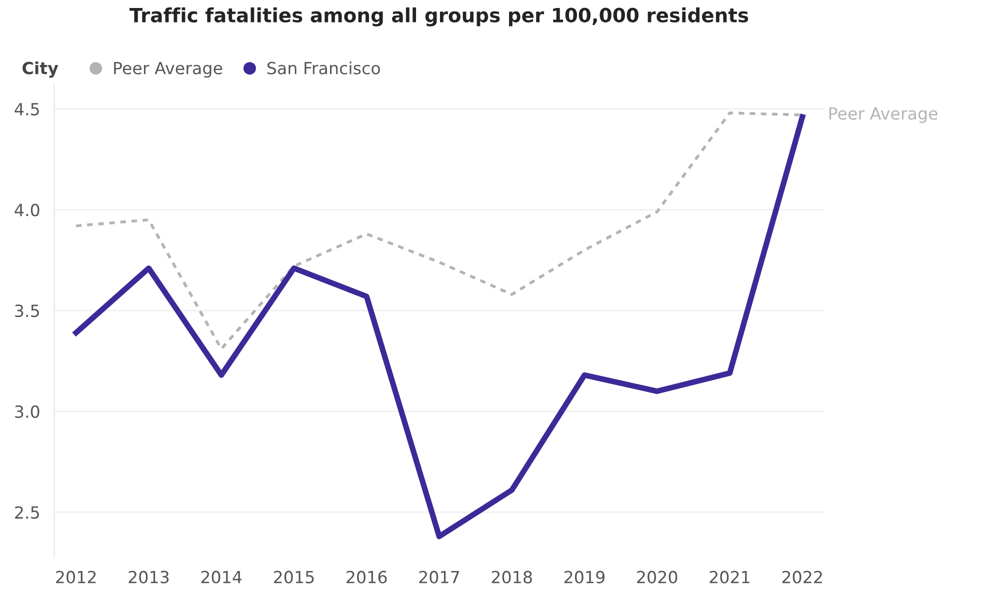 The width and height of the screenshot is (987, 605). What do you see at coordinates (40, 69) in the screenshot?
I see `legend-title: City` at bounding box center [40, 69].